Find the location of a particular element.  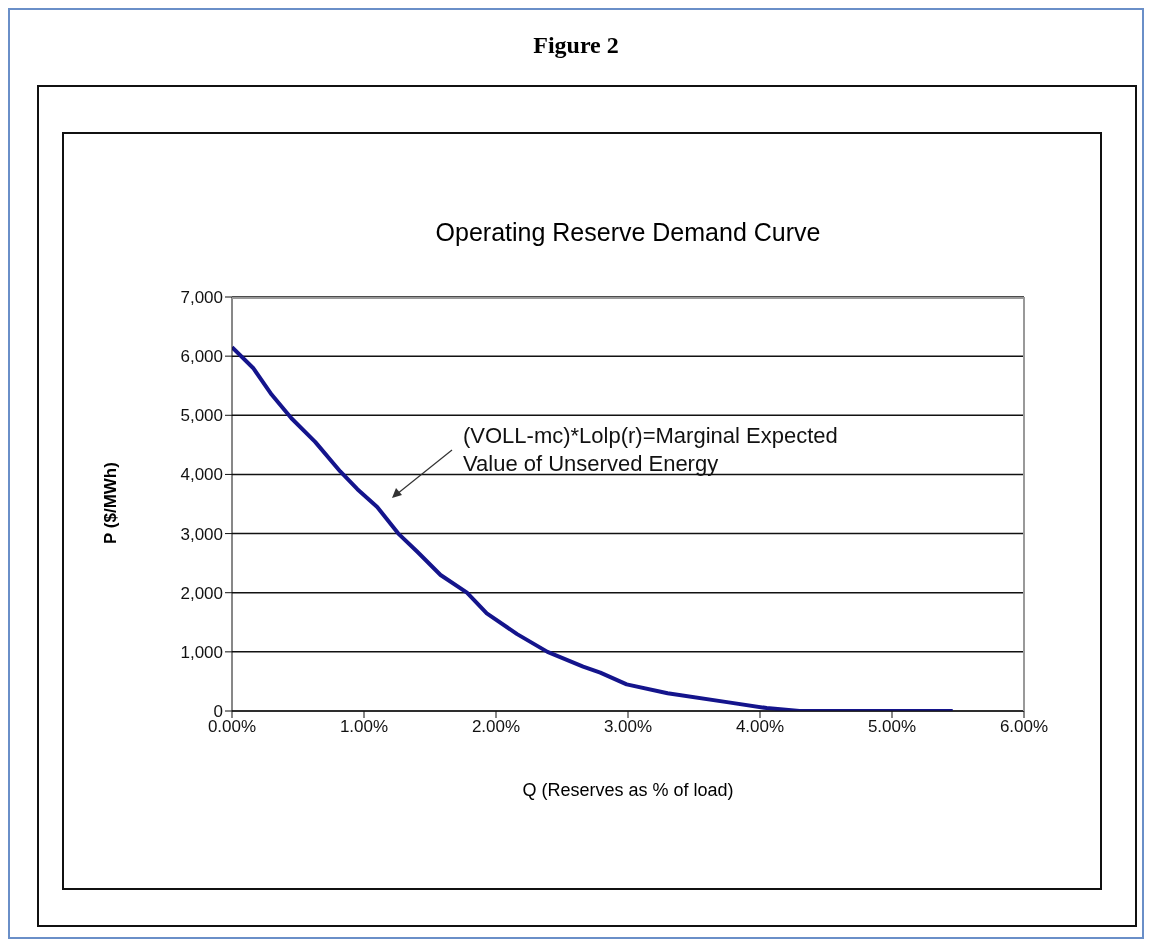

y-tick-label: 7,000 is located at coordinates (201, 298).